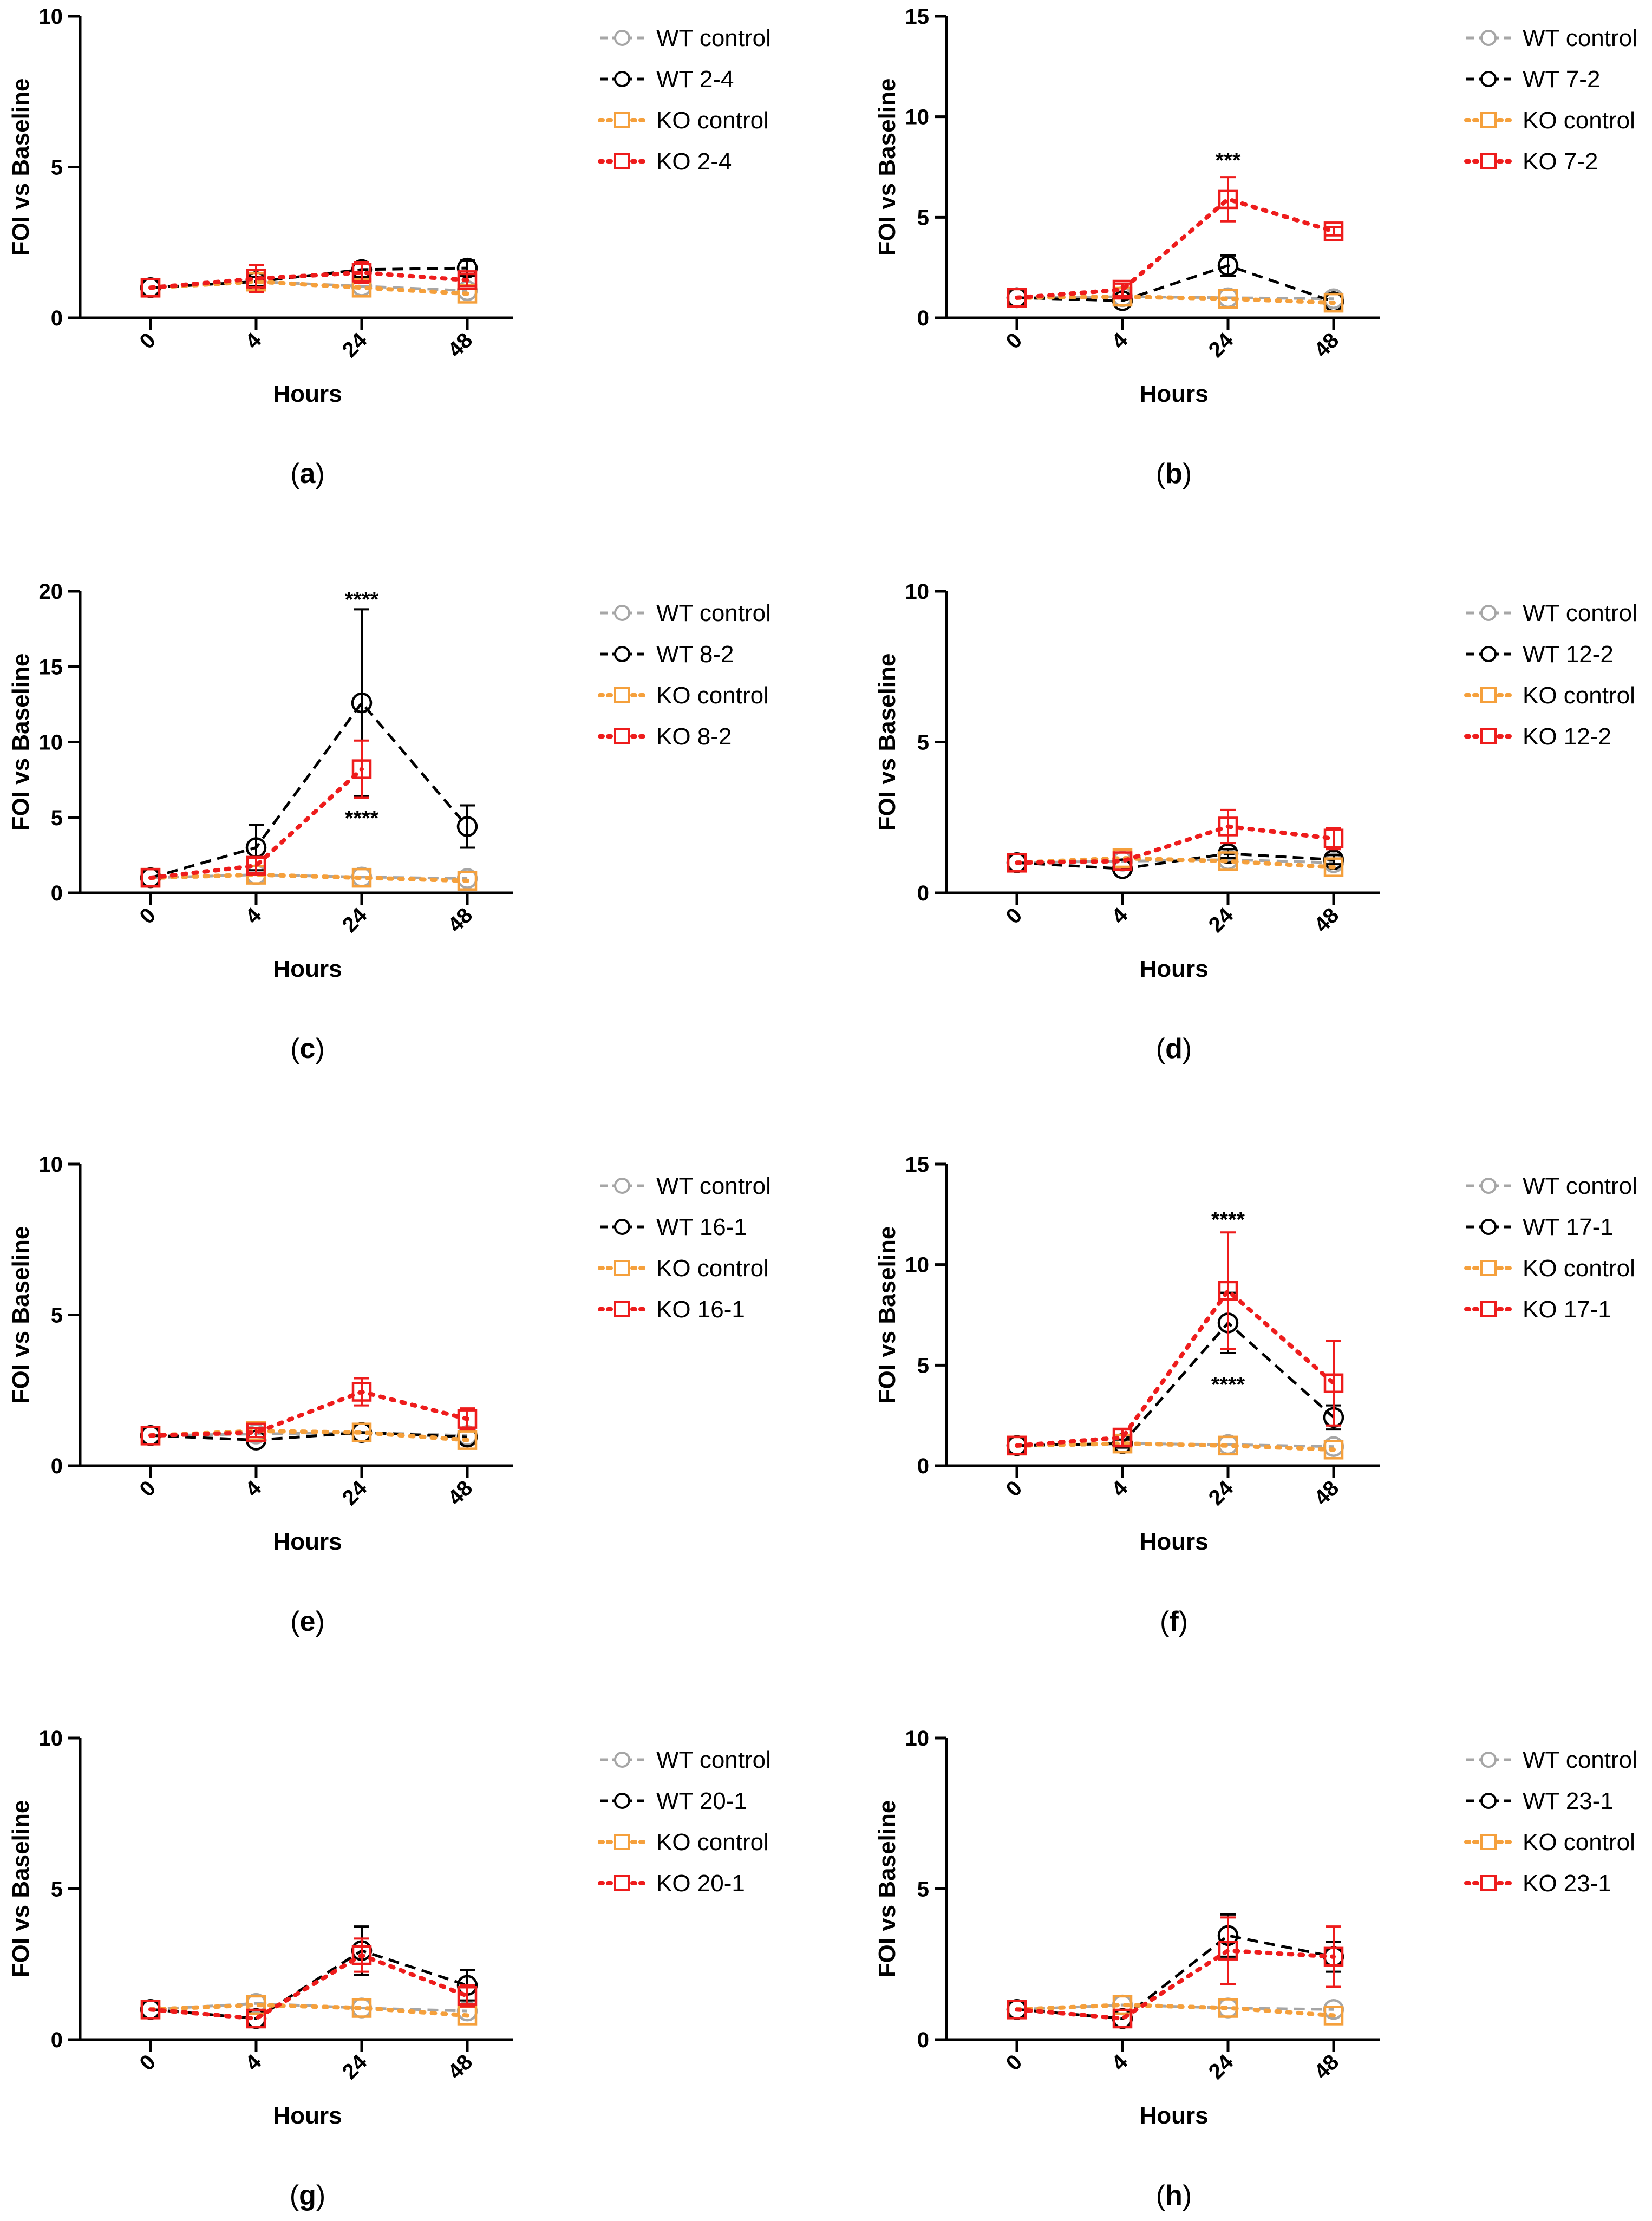  What do you see at coordinates (701, 1227) in the screenshot?
I see `legend-label: WT 16-1` at bounding box center [701, 1227].